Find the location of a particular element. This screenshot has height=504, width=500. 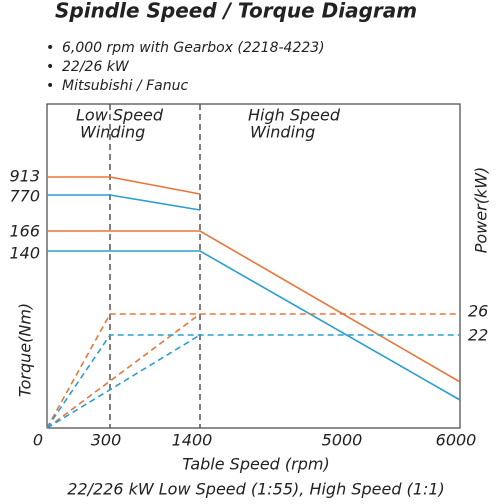

title: Spindle Speed / Torque Diagram is located at coordinates (236, 11).